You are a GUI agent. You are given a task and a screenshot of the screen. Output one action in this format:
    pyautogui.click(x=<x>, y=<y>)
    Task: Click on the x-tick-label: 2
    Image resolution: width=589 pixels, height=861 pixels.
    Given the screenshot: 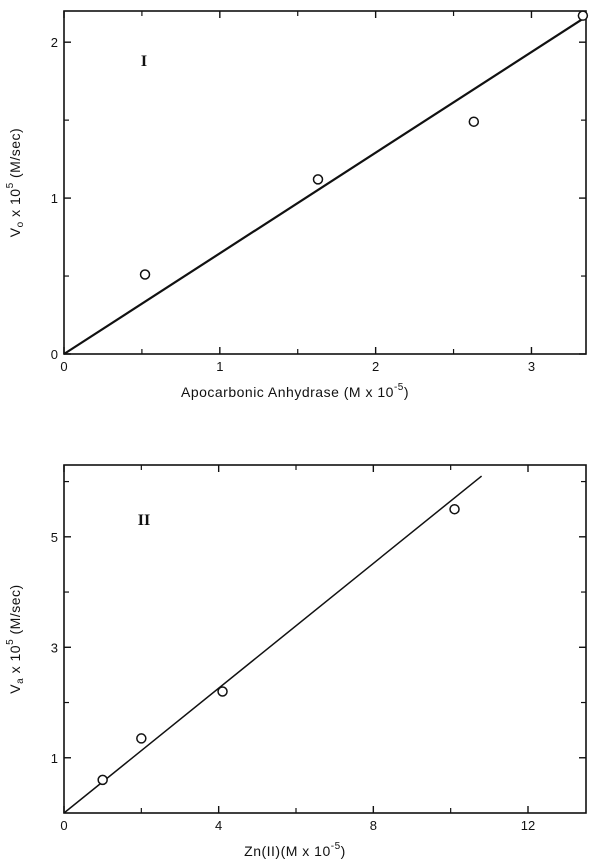 What is the action you would take?
    pyautogui.click(x=375, y=366)
    